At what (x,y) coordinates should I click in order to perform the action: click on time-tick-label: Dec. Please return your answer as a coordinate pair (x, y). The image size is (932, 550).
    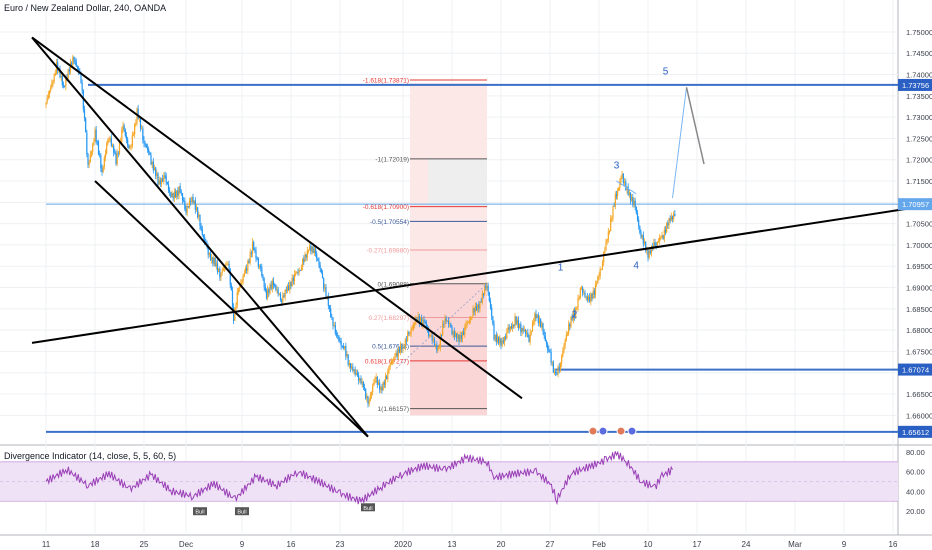
    Looking at the image, I should click on (186, 544).